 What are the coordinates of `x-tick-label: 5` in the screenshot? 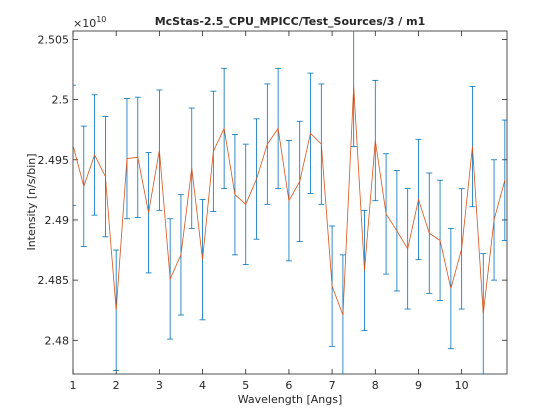 It's located at (245, 385).